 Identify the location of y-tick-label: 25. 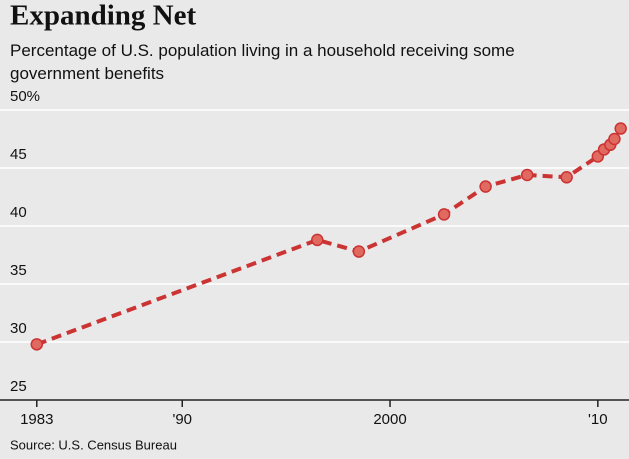
(18, 386).